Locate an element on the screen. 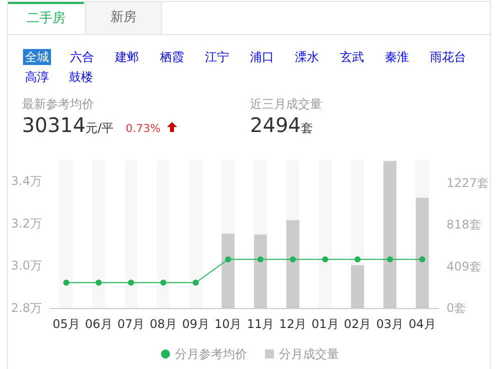  text: 套 is located at coordinates (306, 128).